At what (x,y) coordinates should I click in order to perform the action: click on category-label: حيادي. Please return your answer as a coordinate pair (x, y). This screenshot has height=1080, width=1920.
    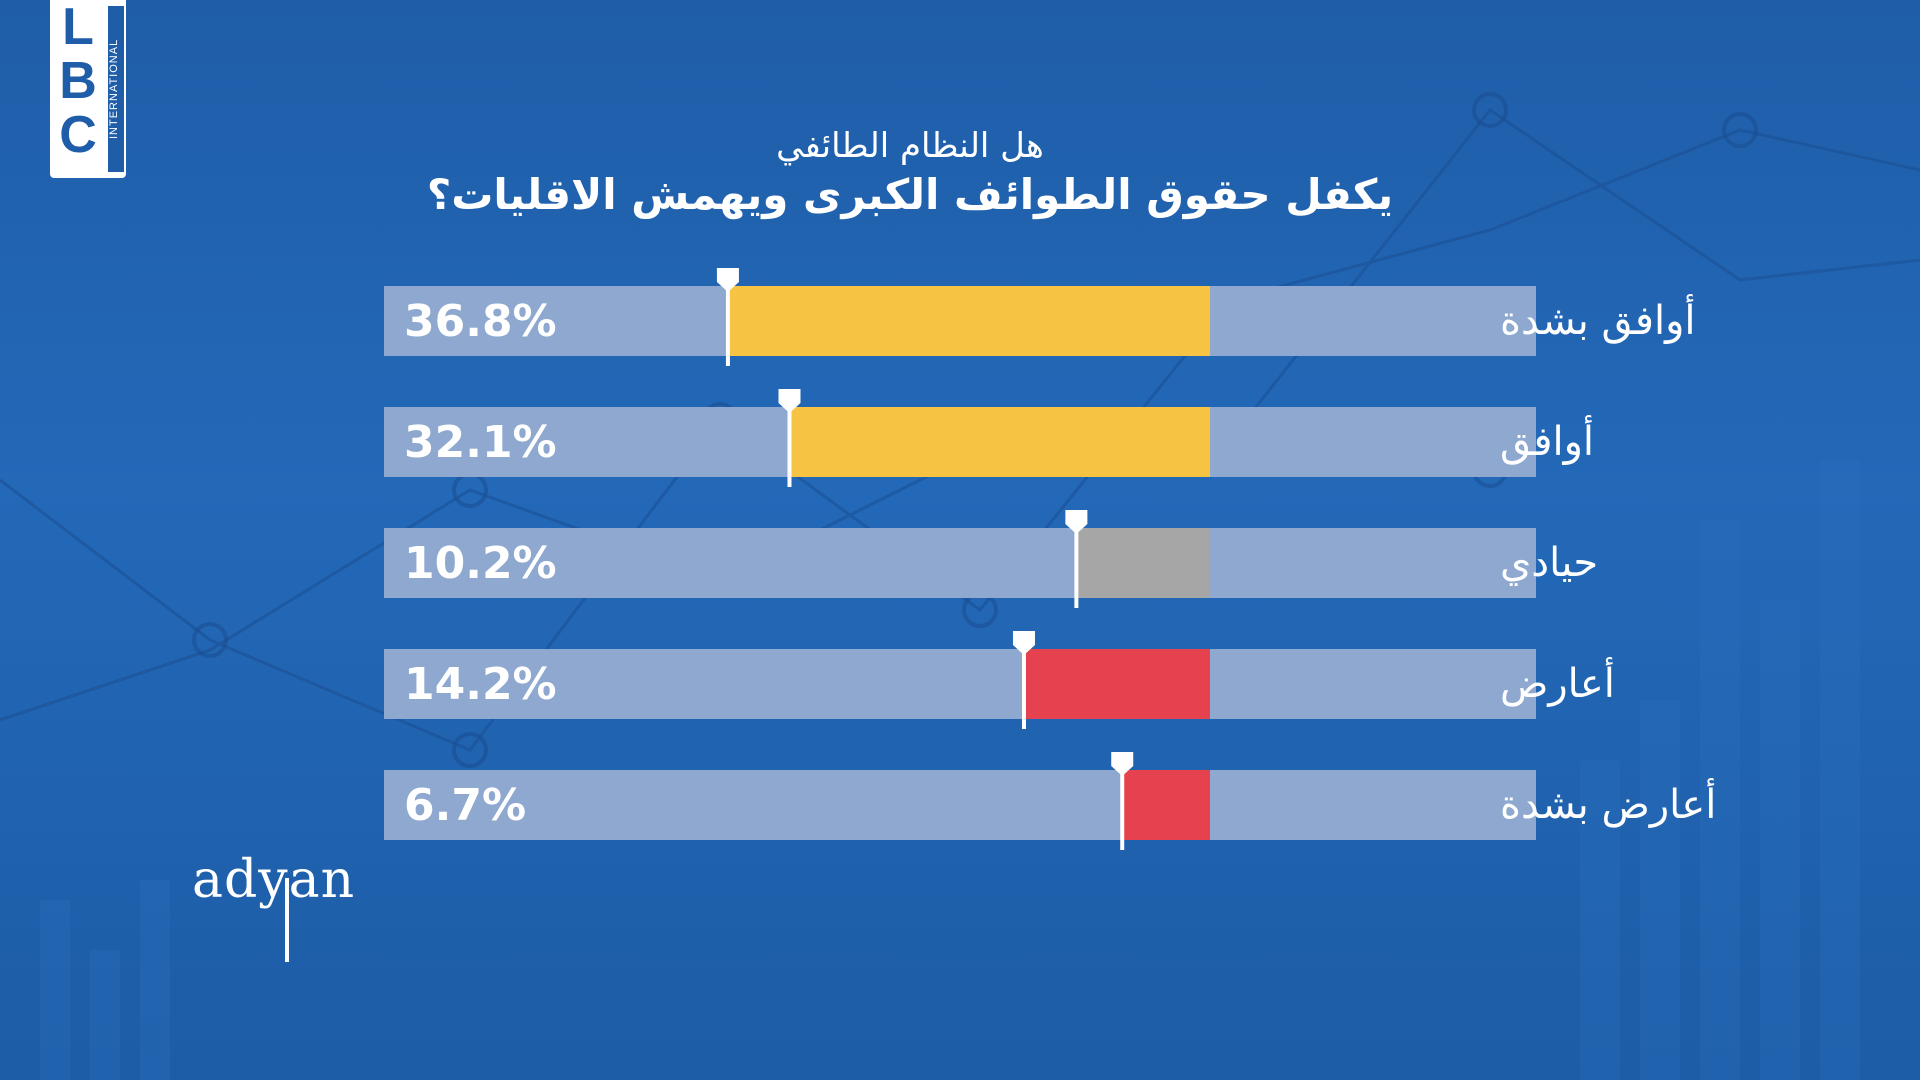
    Looking at the image, I should click on (1549, 563).